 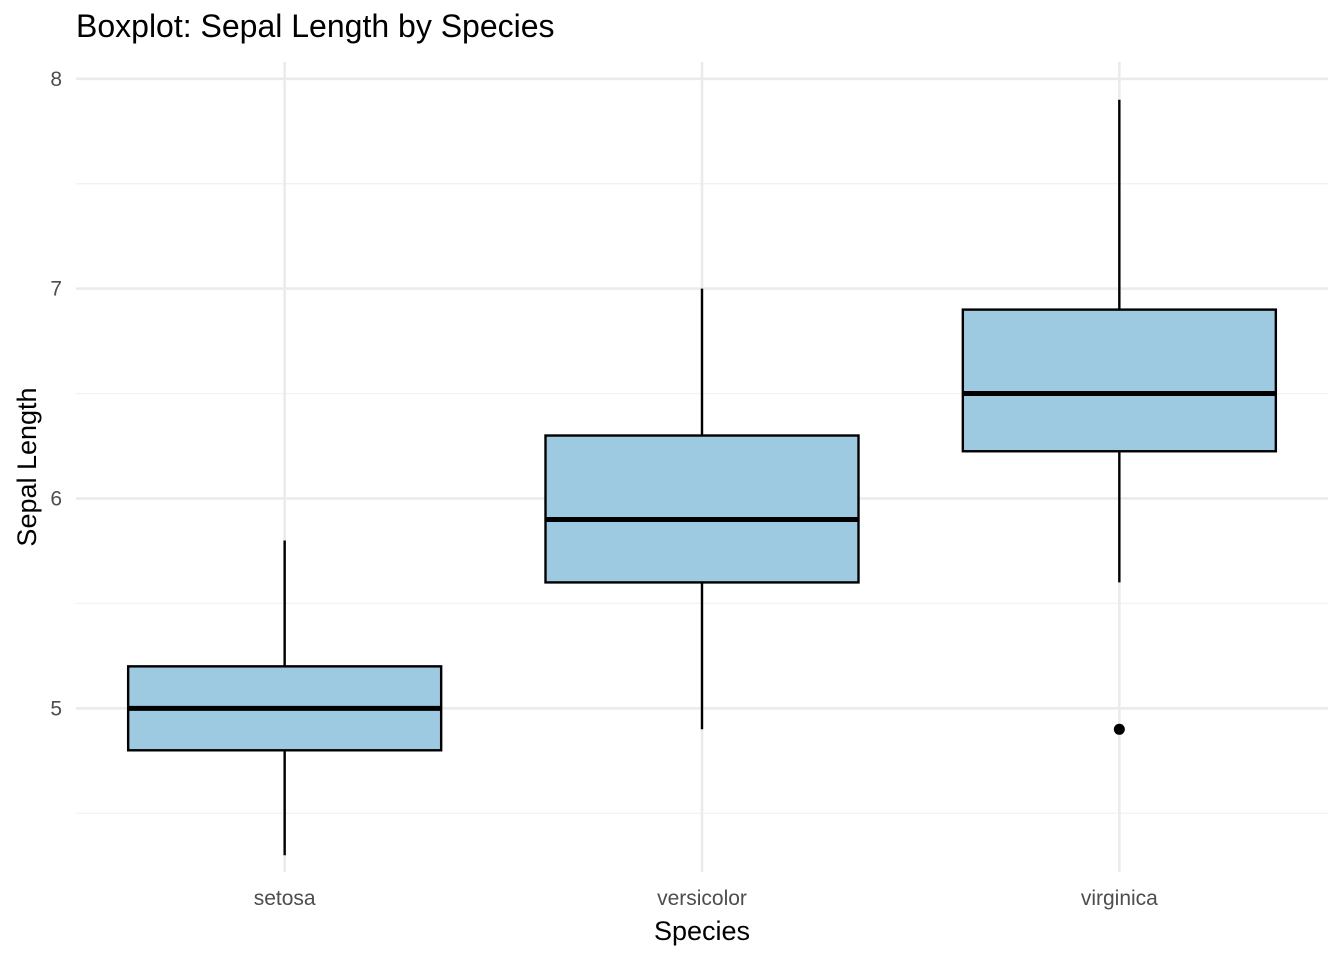 What do you see at coordinates (285, 898) in the screenshot?
I see `x-tick-label: setosa` at bounding box center [285, 898].